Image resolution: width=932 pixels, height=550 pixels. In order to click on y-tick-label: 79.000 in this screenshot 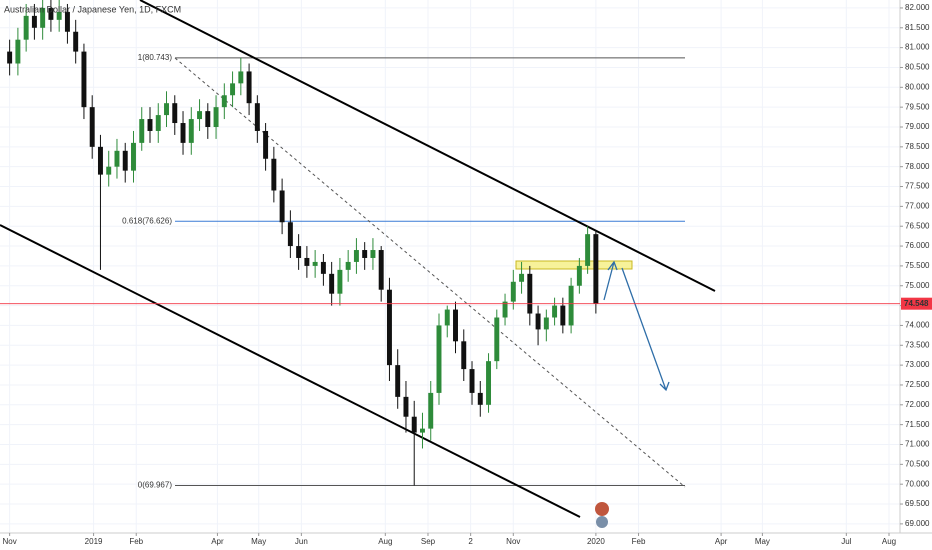, I will do `click(917, 126)`.